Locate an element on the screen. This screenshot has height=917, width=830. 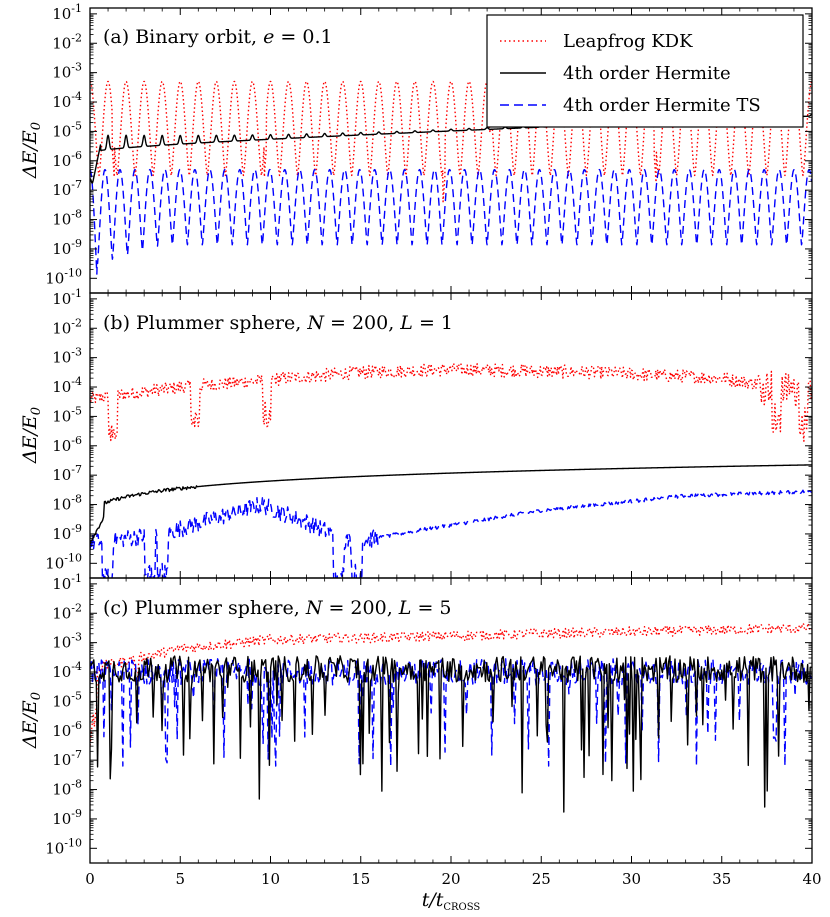
series-hermite-c is located at coordinates (451, 734).